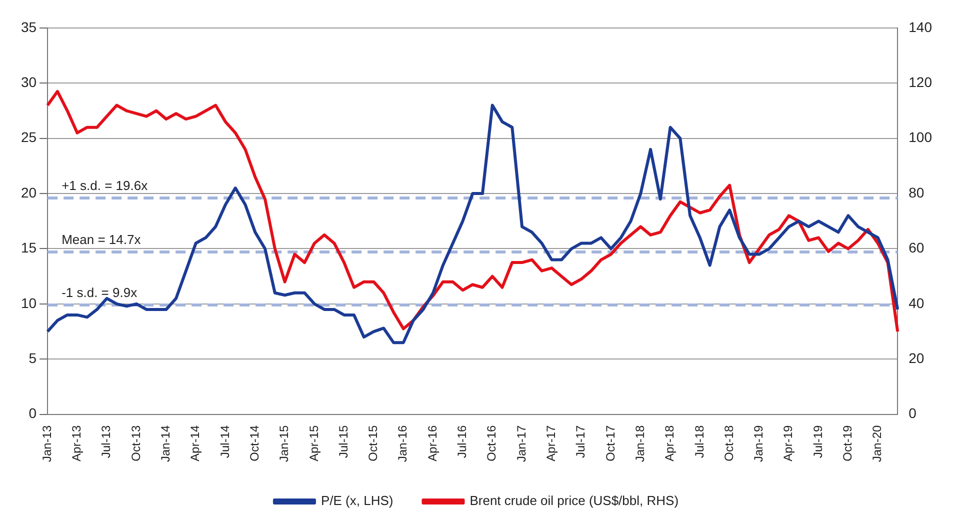  I want to click on y2-tick-label: 80, so click(916, 192).